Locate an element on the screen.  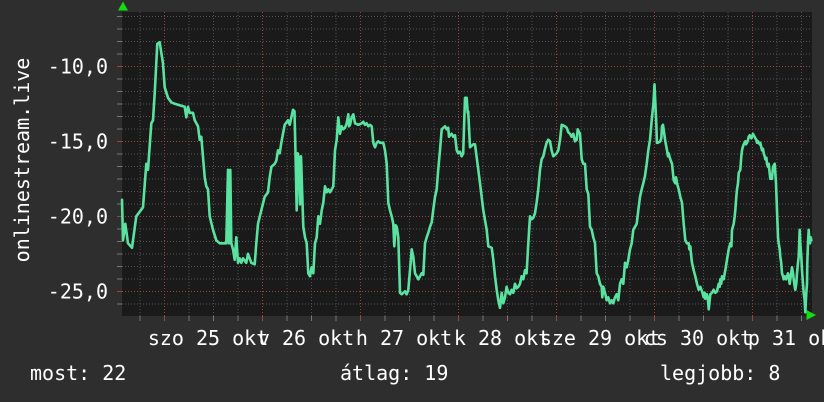
arrow-up-icon is located at coordinates (123, 6).